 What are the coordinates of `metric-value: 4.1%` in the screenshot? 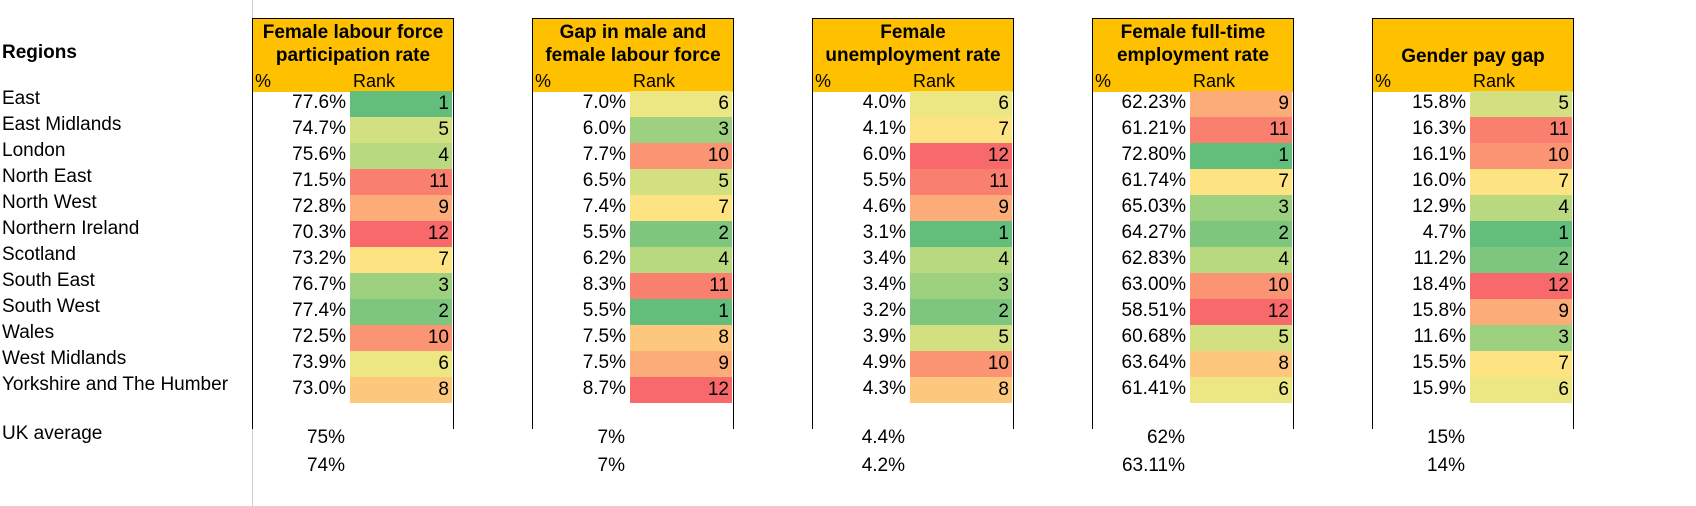 It's located at (884, 128).